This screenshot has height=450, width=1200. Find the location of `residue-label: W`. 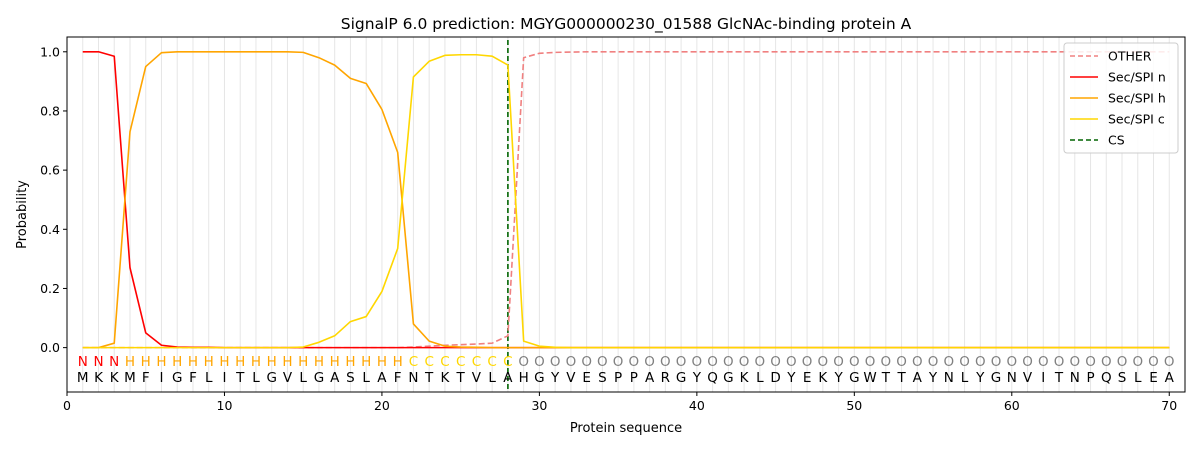

residue-label: W is located at coordinates (869, 378).